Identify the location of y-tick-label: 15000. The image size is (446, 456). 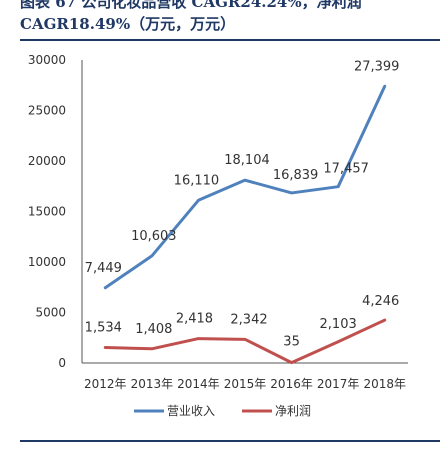
(47, 212).